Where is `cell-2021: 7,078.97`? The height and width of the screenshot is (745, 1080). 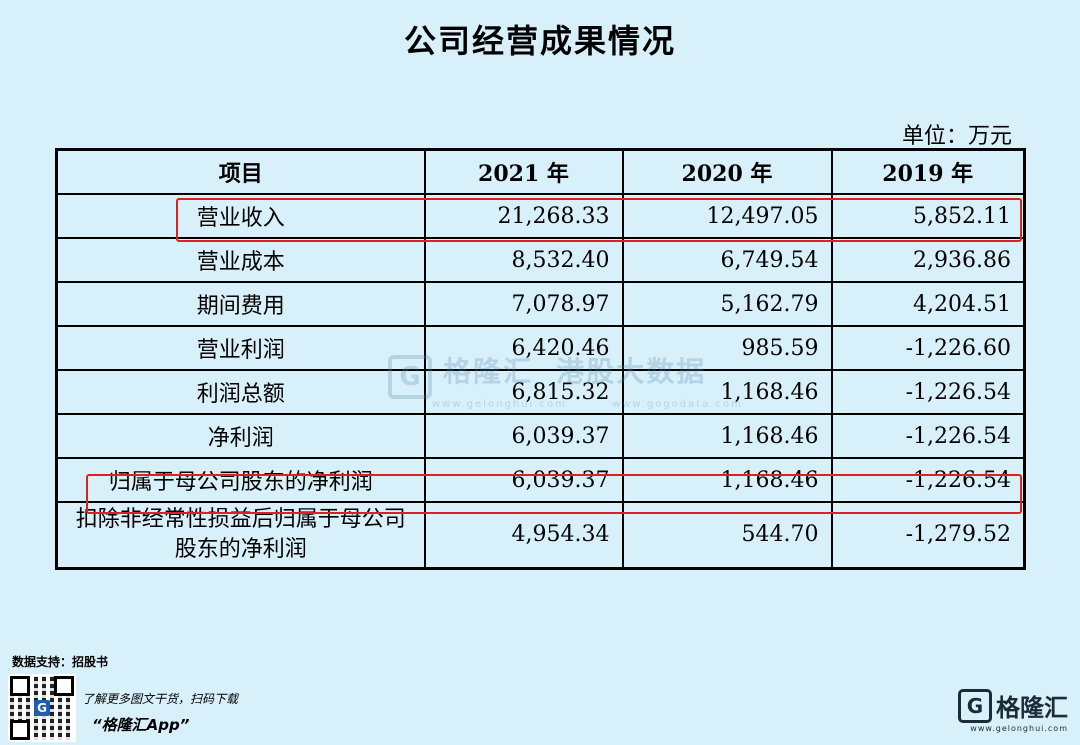
cell-2021: 7,078.97 is located at coordinates (523, 304).